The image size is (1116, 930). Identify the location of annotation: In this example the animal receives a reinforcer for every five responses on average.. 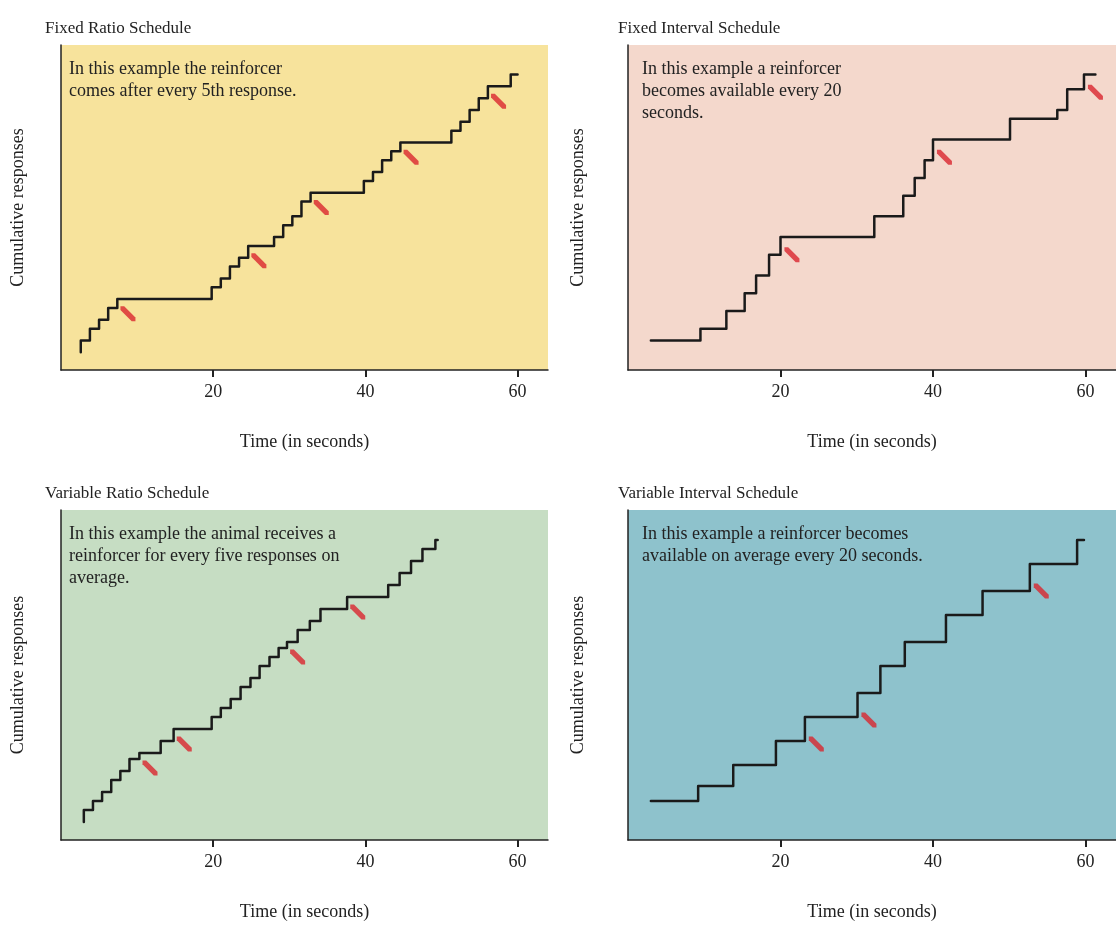
(206, 555).